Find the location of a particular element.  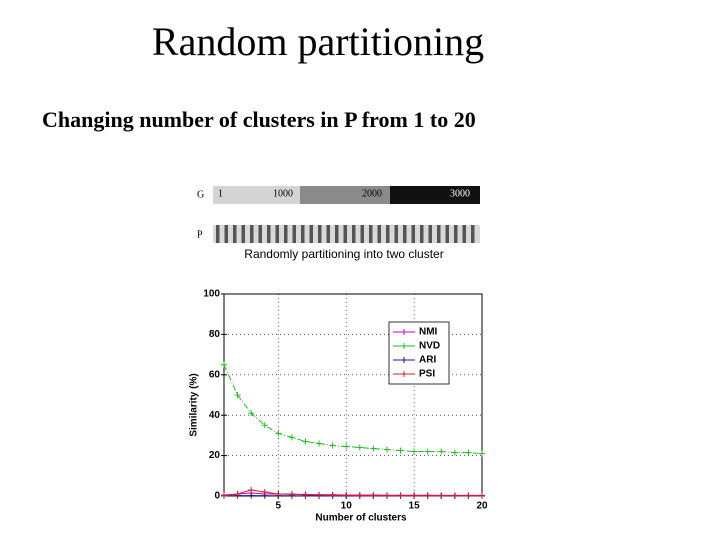

legend-label: NVD is located at coordinates (429, 346).